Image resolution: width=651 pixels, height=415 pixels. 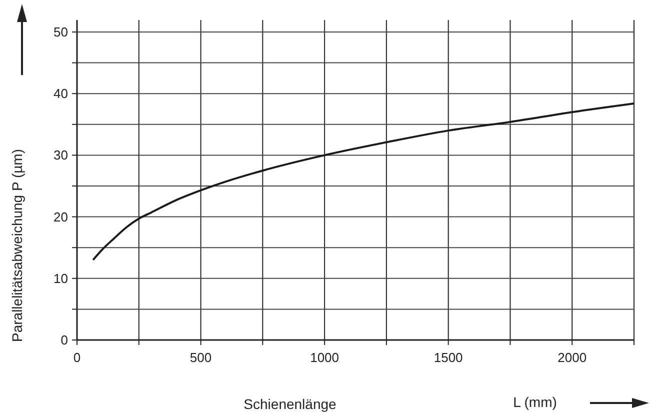 I want to click on y-tick-label: 0, so click(x=64, y=340).